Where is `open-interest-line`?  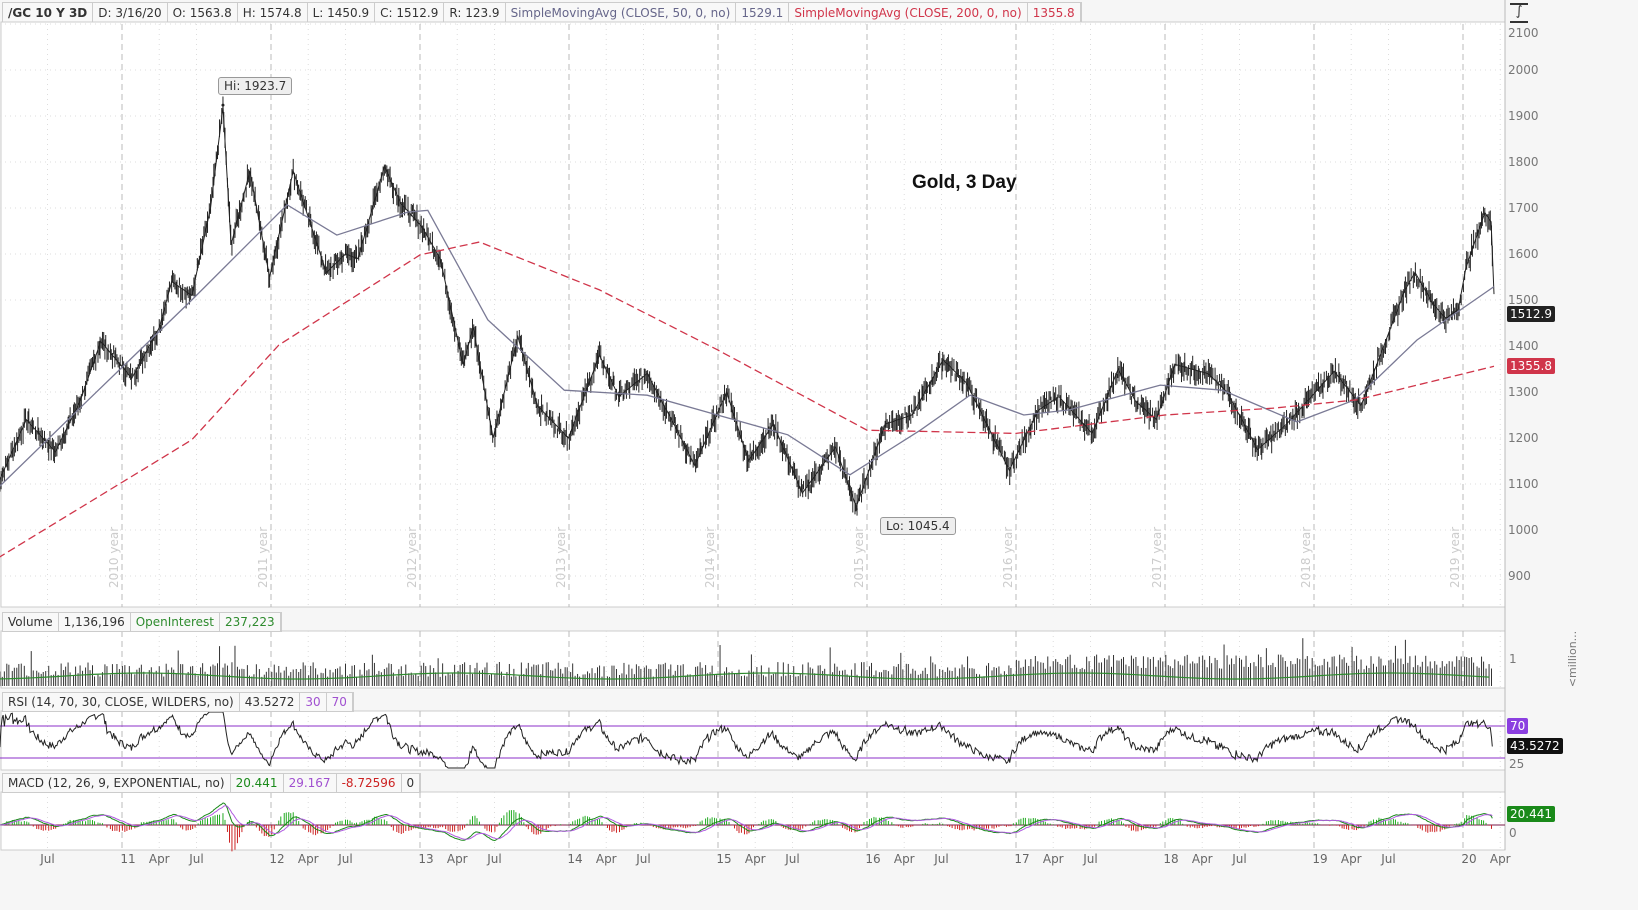
open-interest-line is located at coordinates (745, 676).